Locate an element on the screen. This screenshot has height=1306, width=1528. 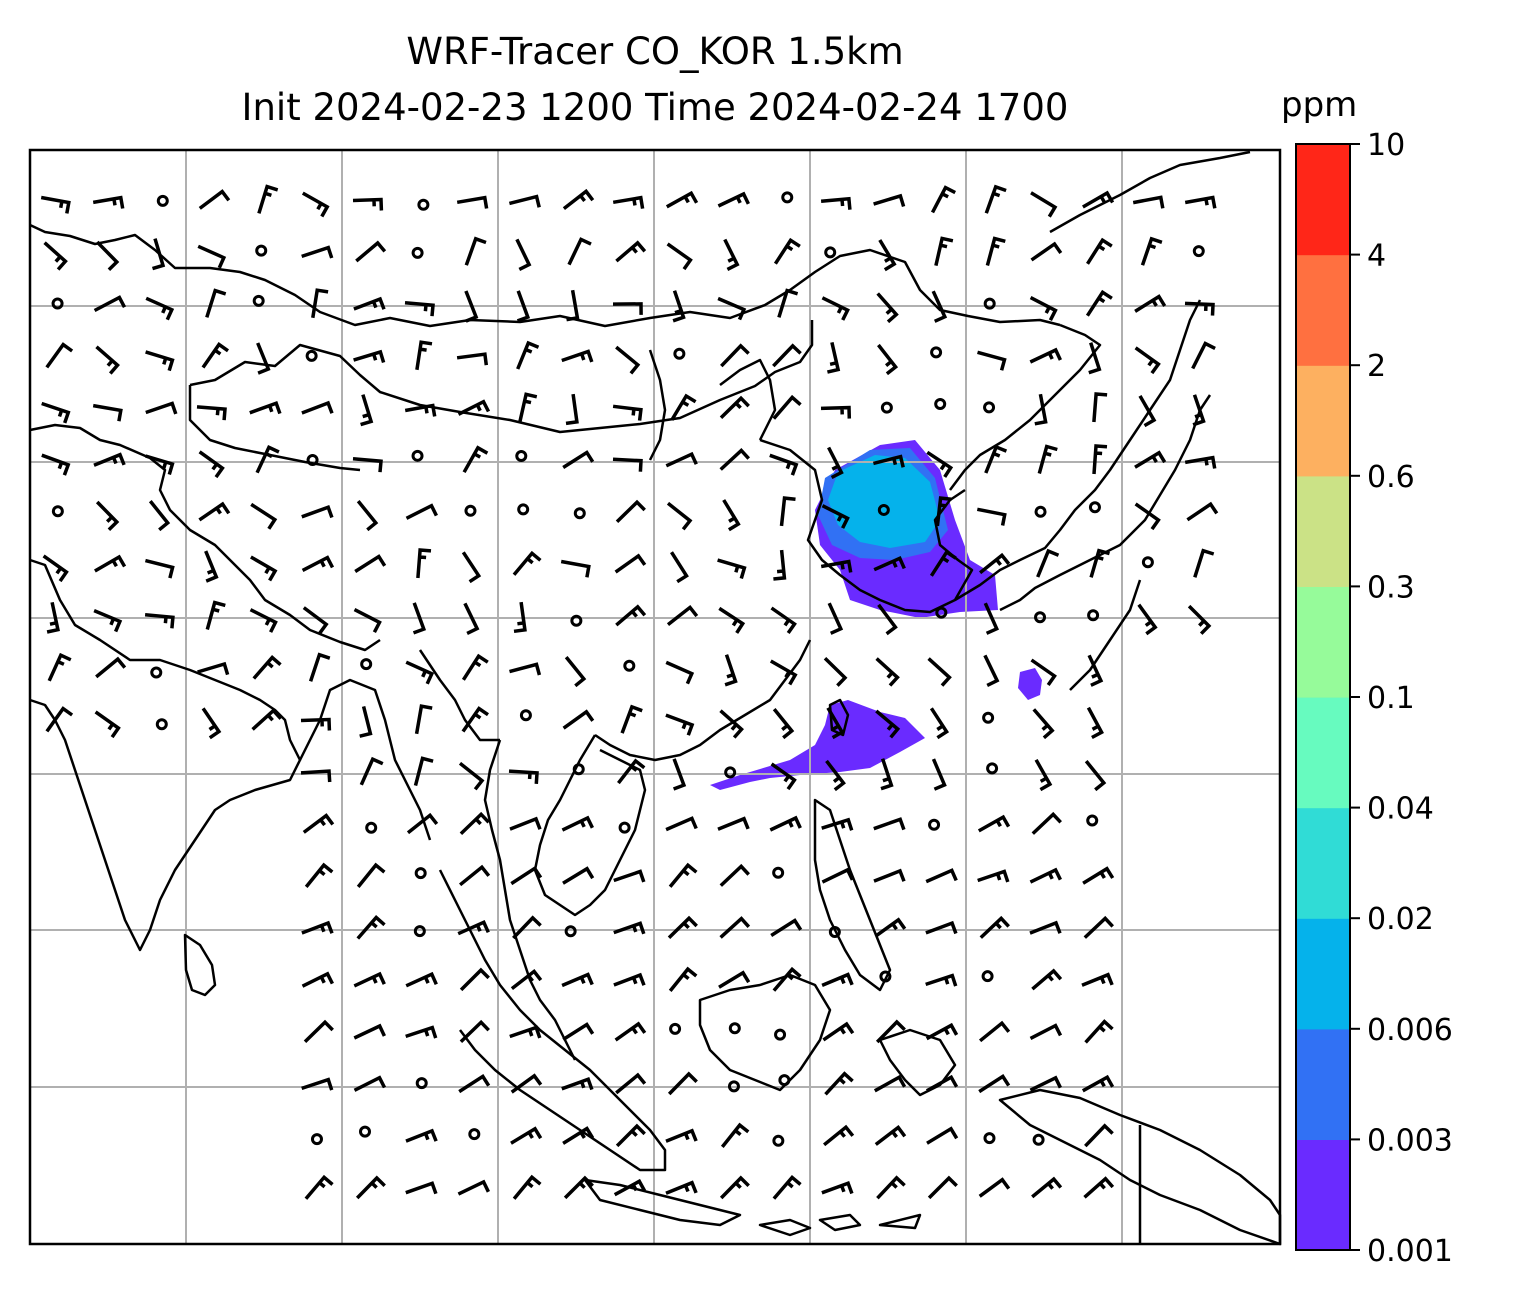
colorbar-tick-label: 2 is located at coordinates (1376, 366).